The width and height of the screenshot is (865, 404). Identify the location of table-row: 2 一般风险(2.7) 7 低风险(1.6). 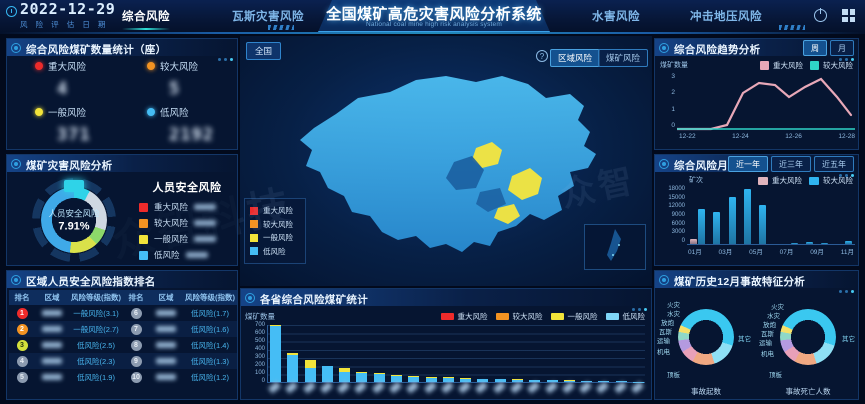
(123, 329).